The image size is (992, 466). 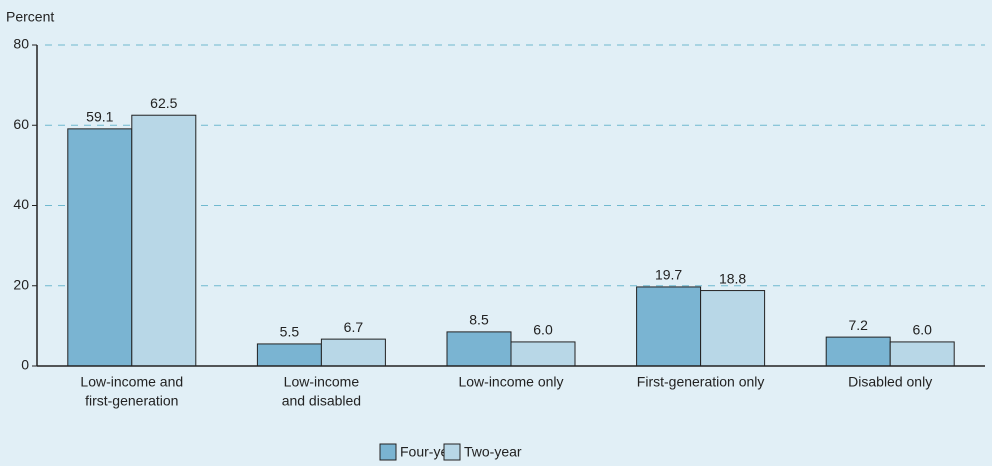 What do you see at coordinates (131, 401) in the screenshot?
I see `x-tick-label: first-generation` at bounding box center [131, 401].